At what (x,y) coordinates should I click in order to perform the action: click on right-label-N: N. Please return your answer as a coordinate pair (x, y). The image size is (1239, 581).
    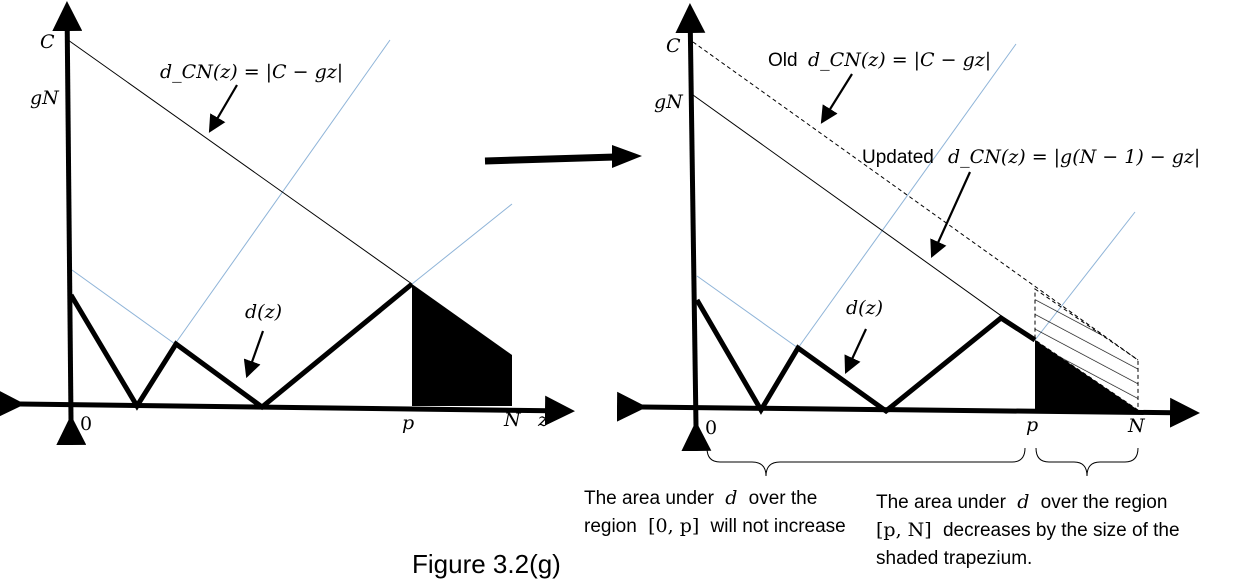
    Looking at the image, I should click on (1136, 426).